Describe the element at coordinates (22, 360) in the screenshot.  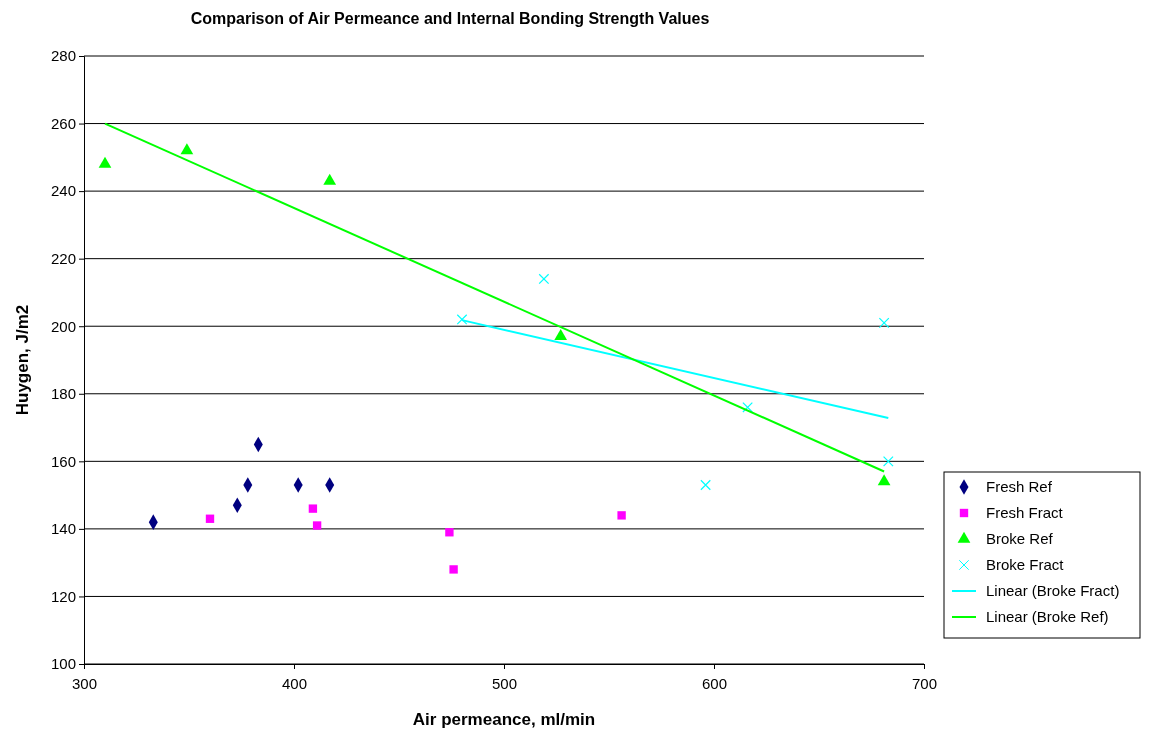
I see `y-axis-title: Huygen, J/m2` at that location.